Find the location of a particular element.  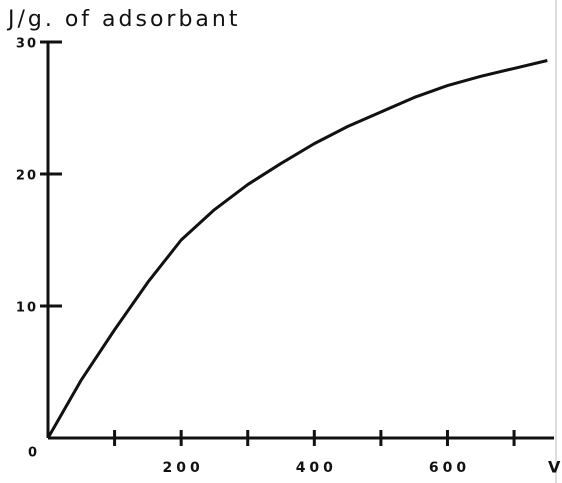

x-axis-label: V is located at coordinates (555, 467).